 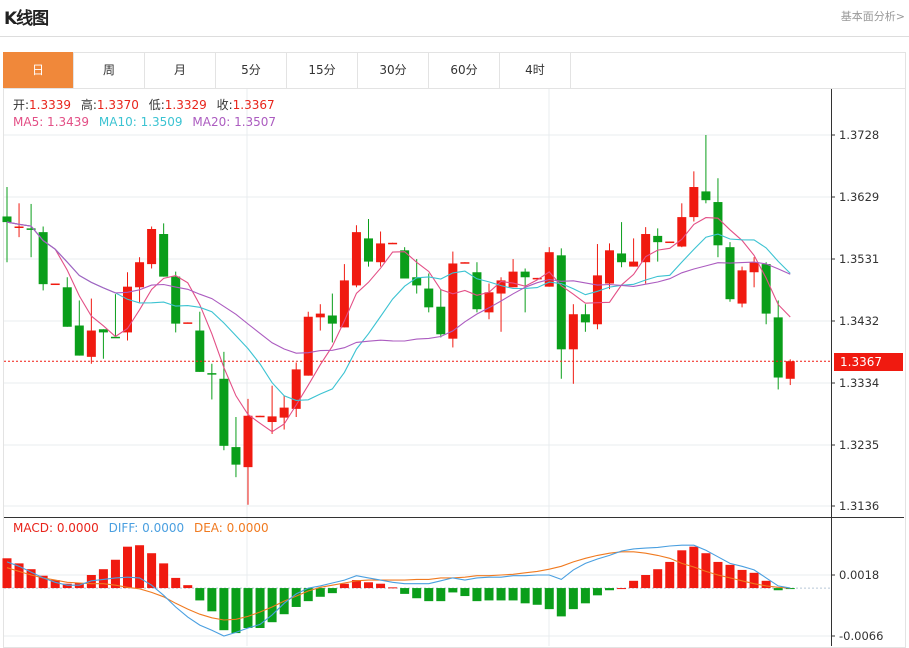 I want to click on current-price-label: 1.3367, so click(x=868, y=362).